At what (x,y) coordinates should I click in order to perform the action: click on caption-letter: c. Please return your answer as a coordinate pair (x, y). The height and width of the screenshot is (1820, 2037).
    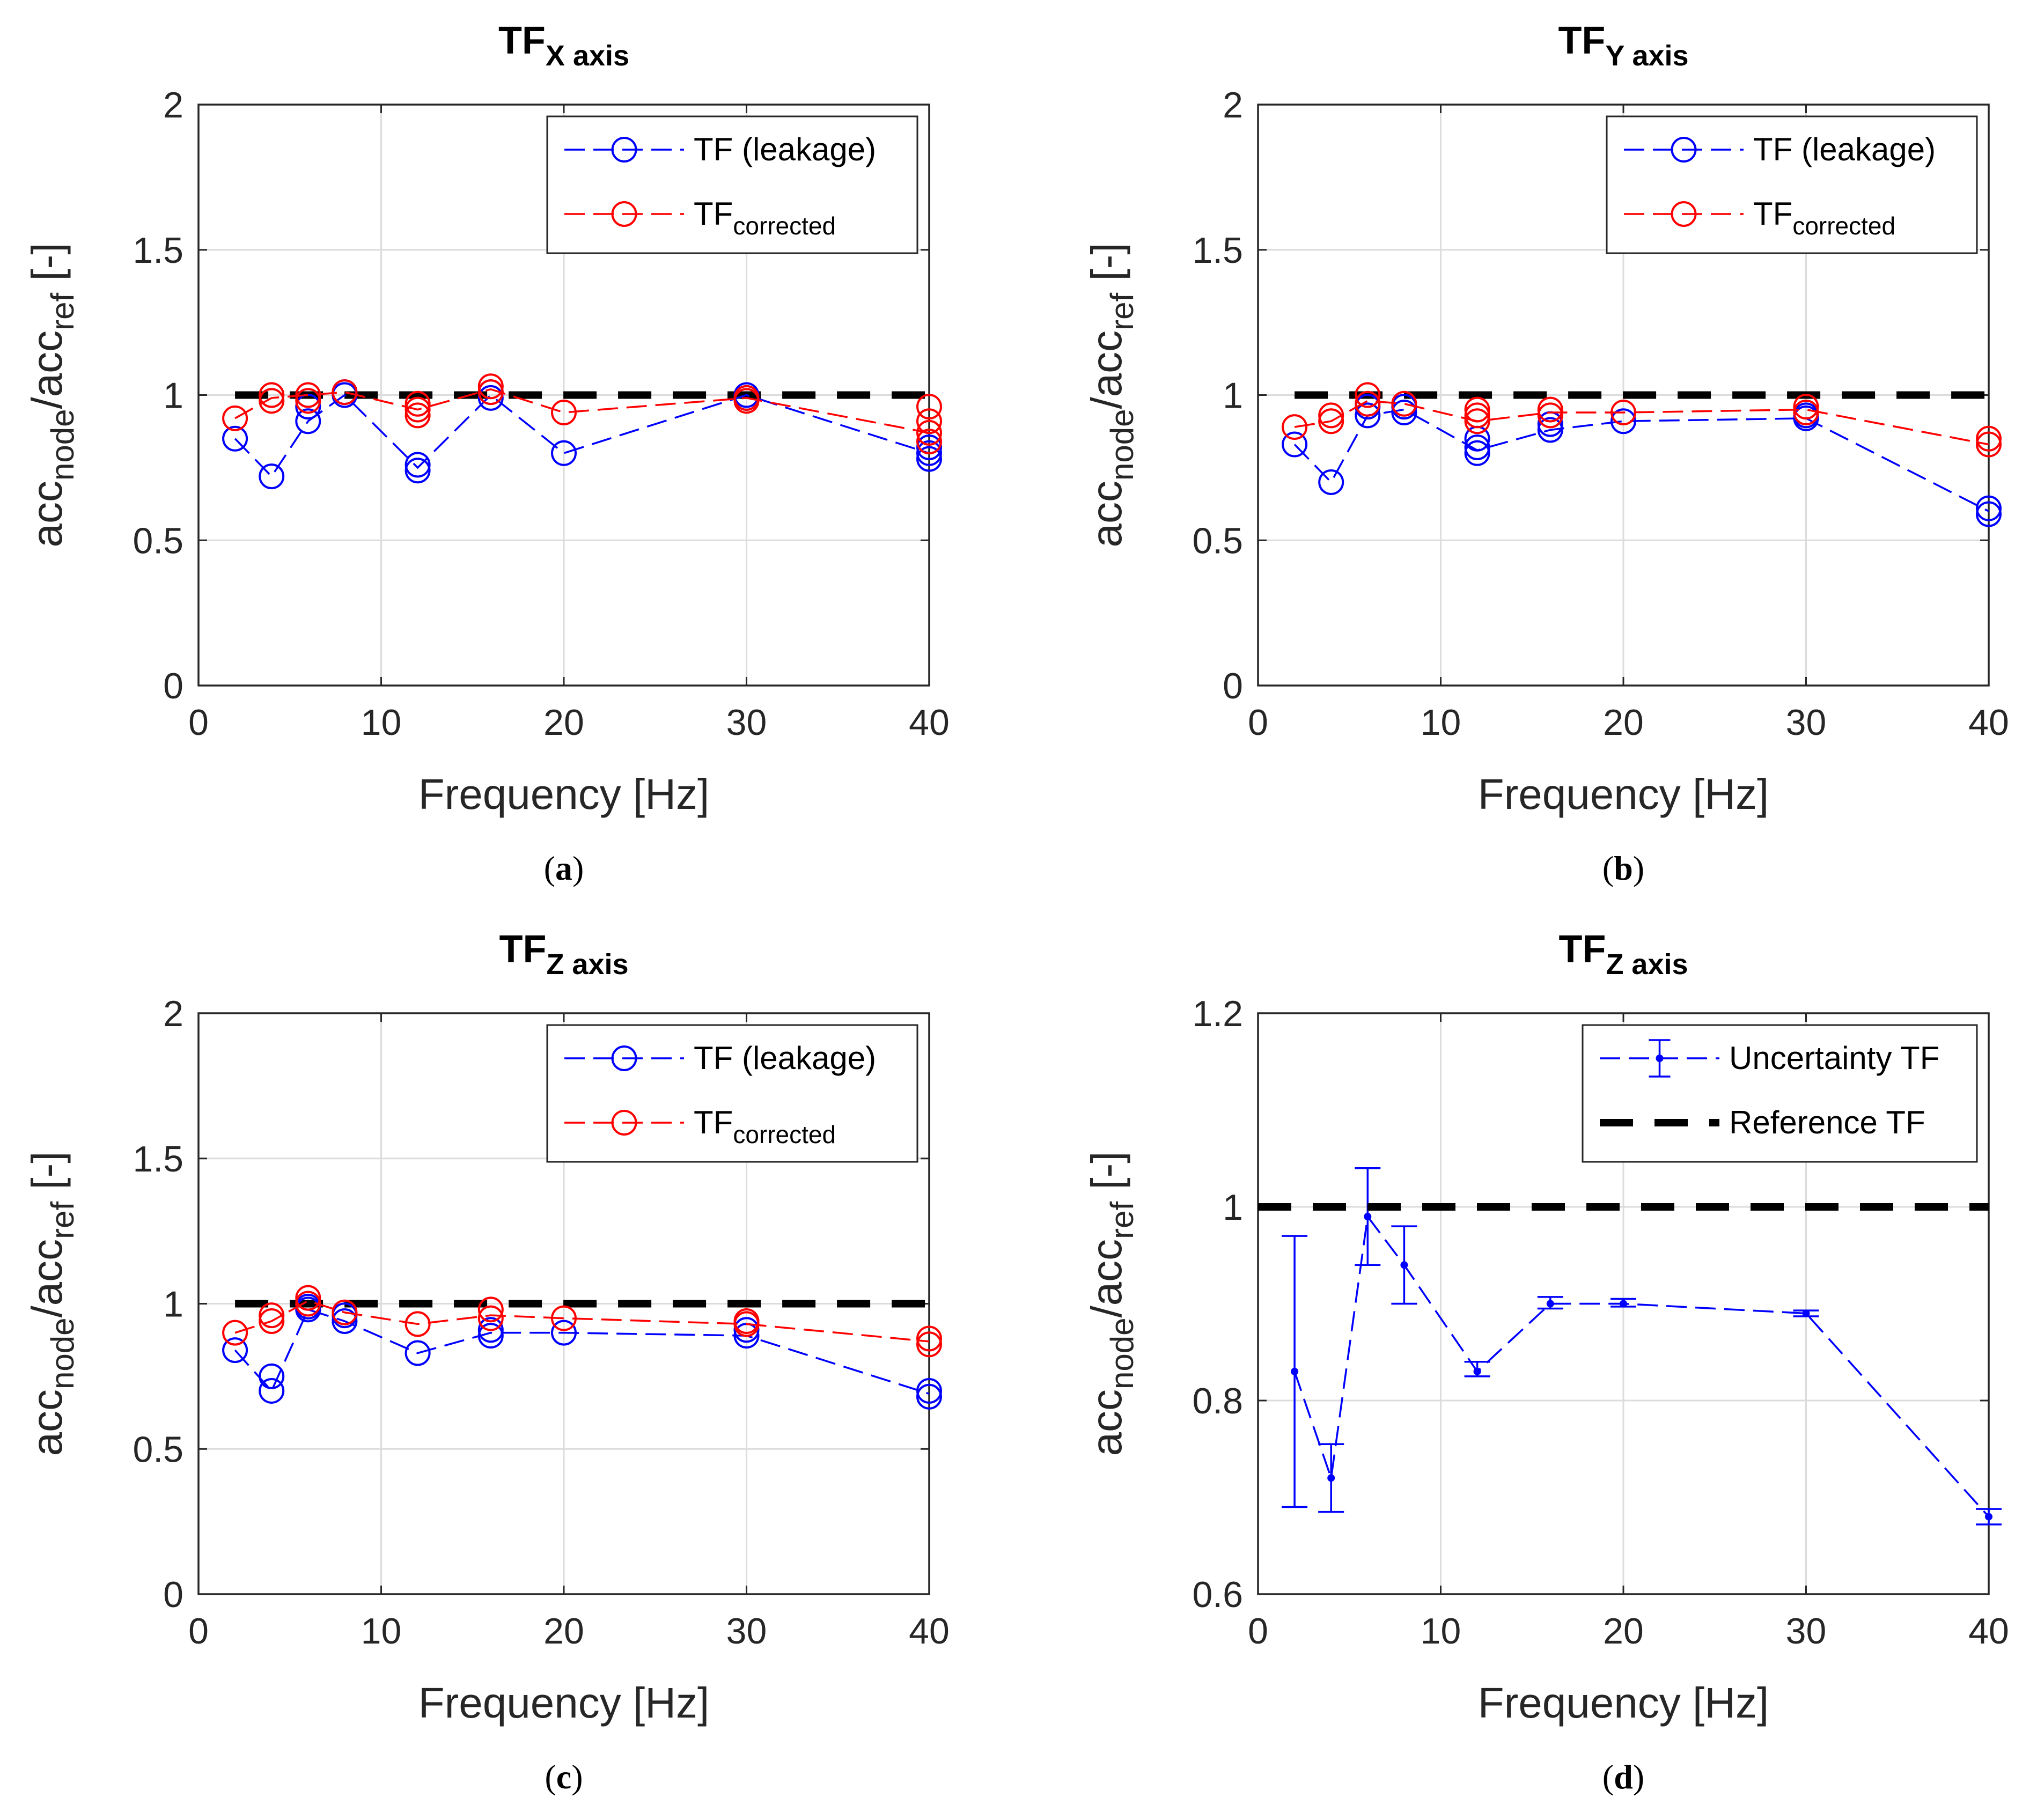
    Looking at the image, I should click on (563, 1777).